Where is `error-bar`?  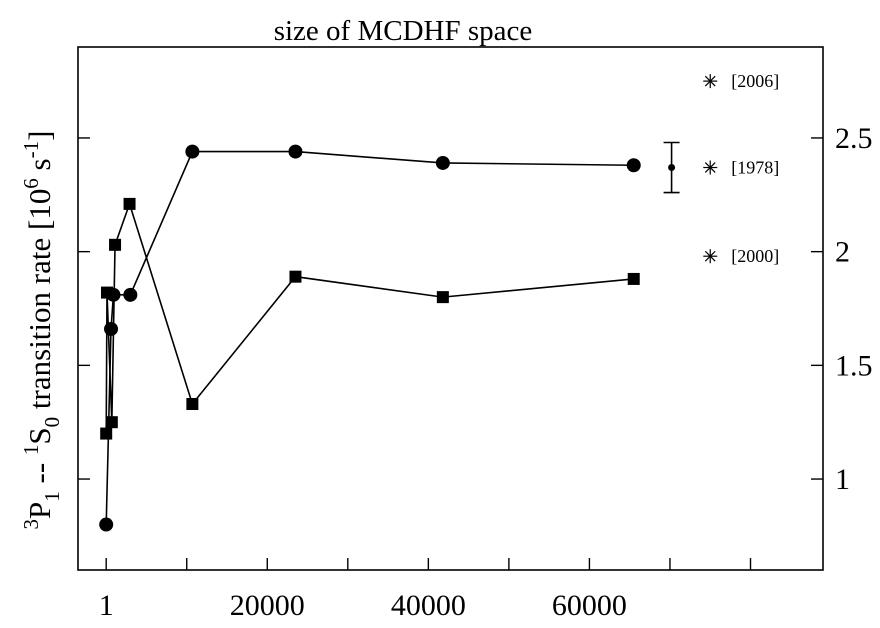 error-bar is located at coordinates (671, 167).